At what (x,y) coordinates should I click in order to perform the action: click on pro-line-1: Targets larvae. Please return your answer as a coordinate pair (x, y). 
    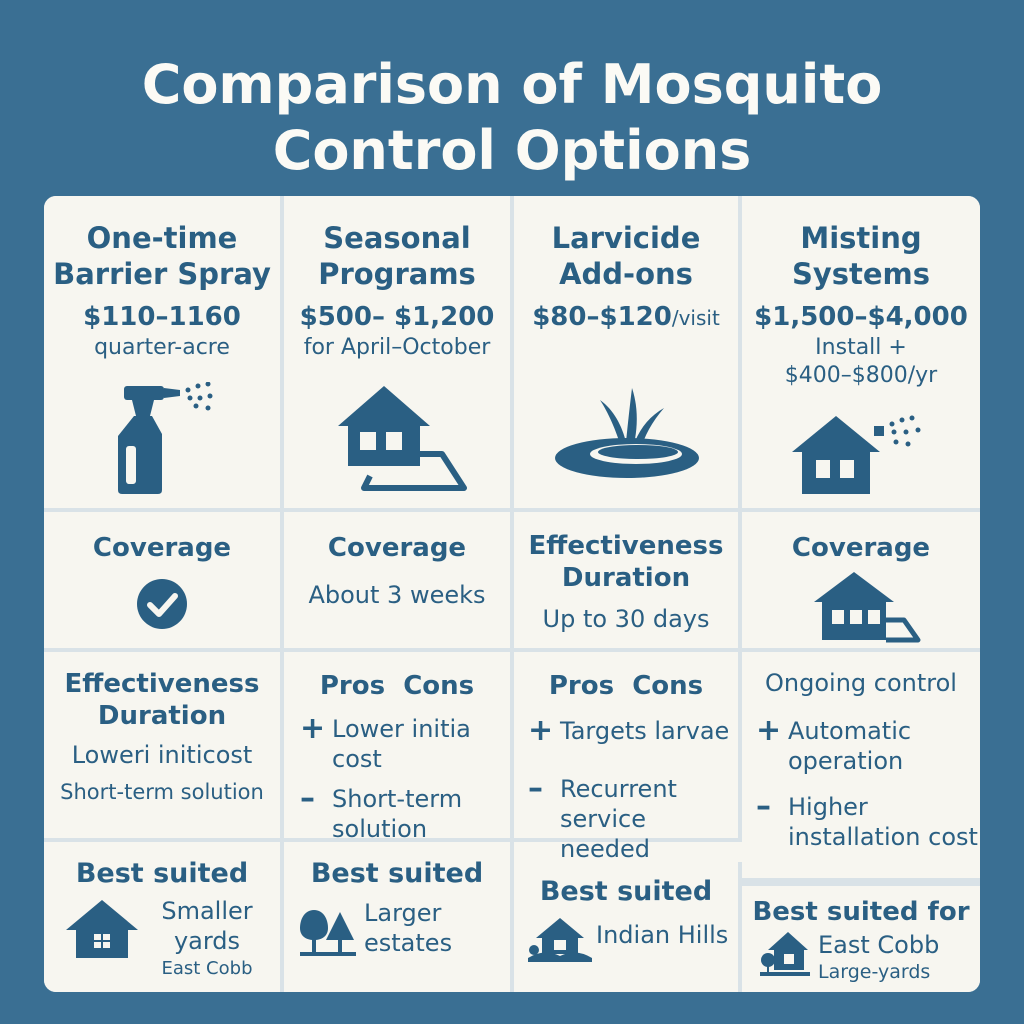
    Looking at the image, I should click on (645, 731).